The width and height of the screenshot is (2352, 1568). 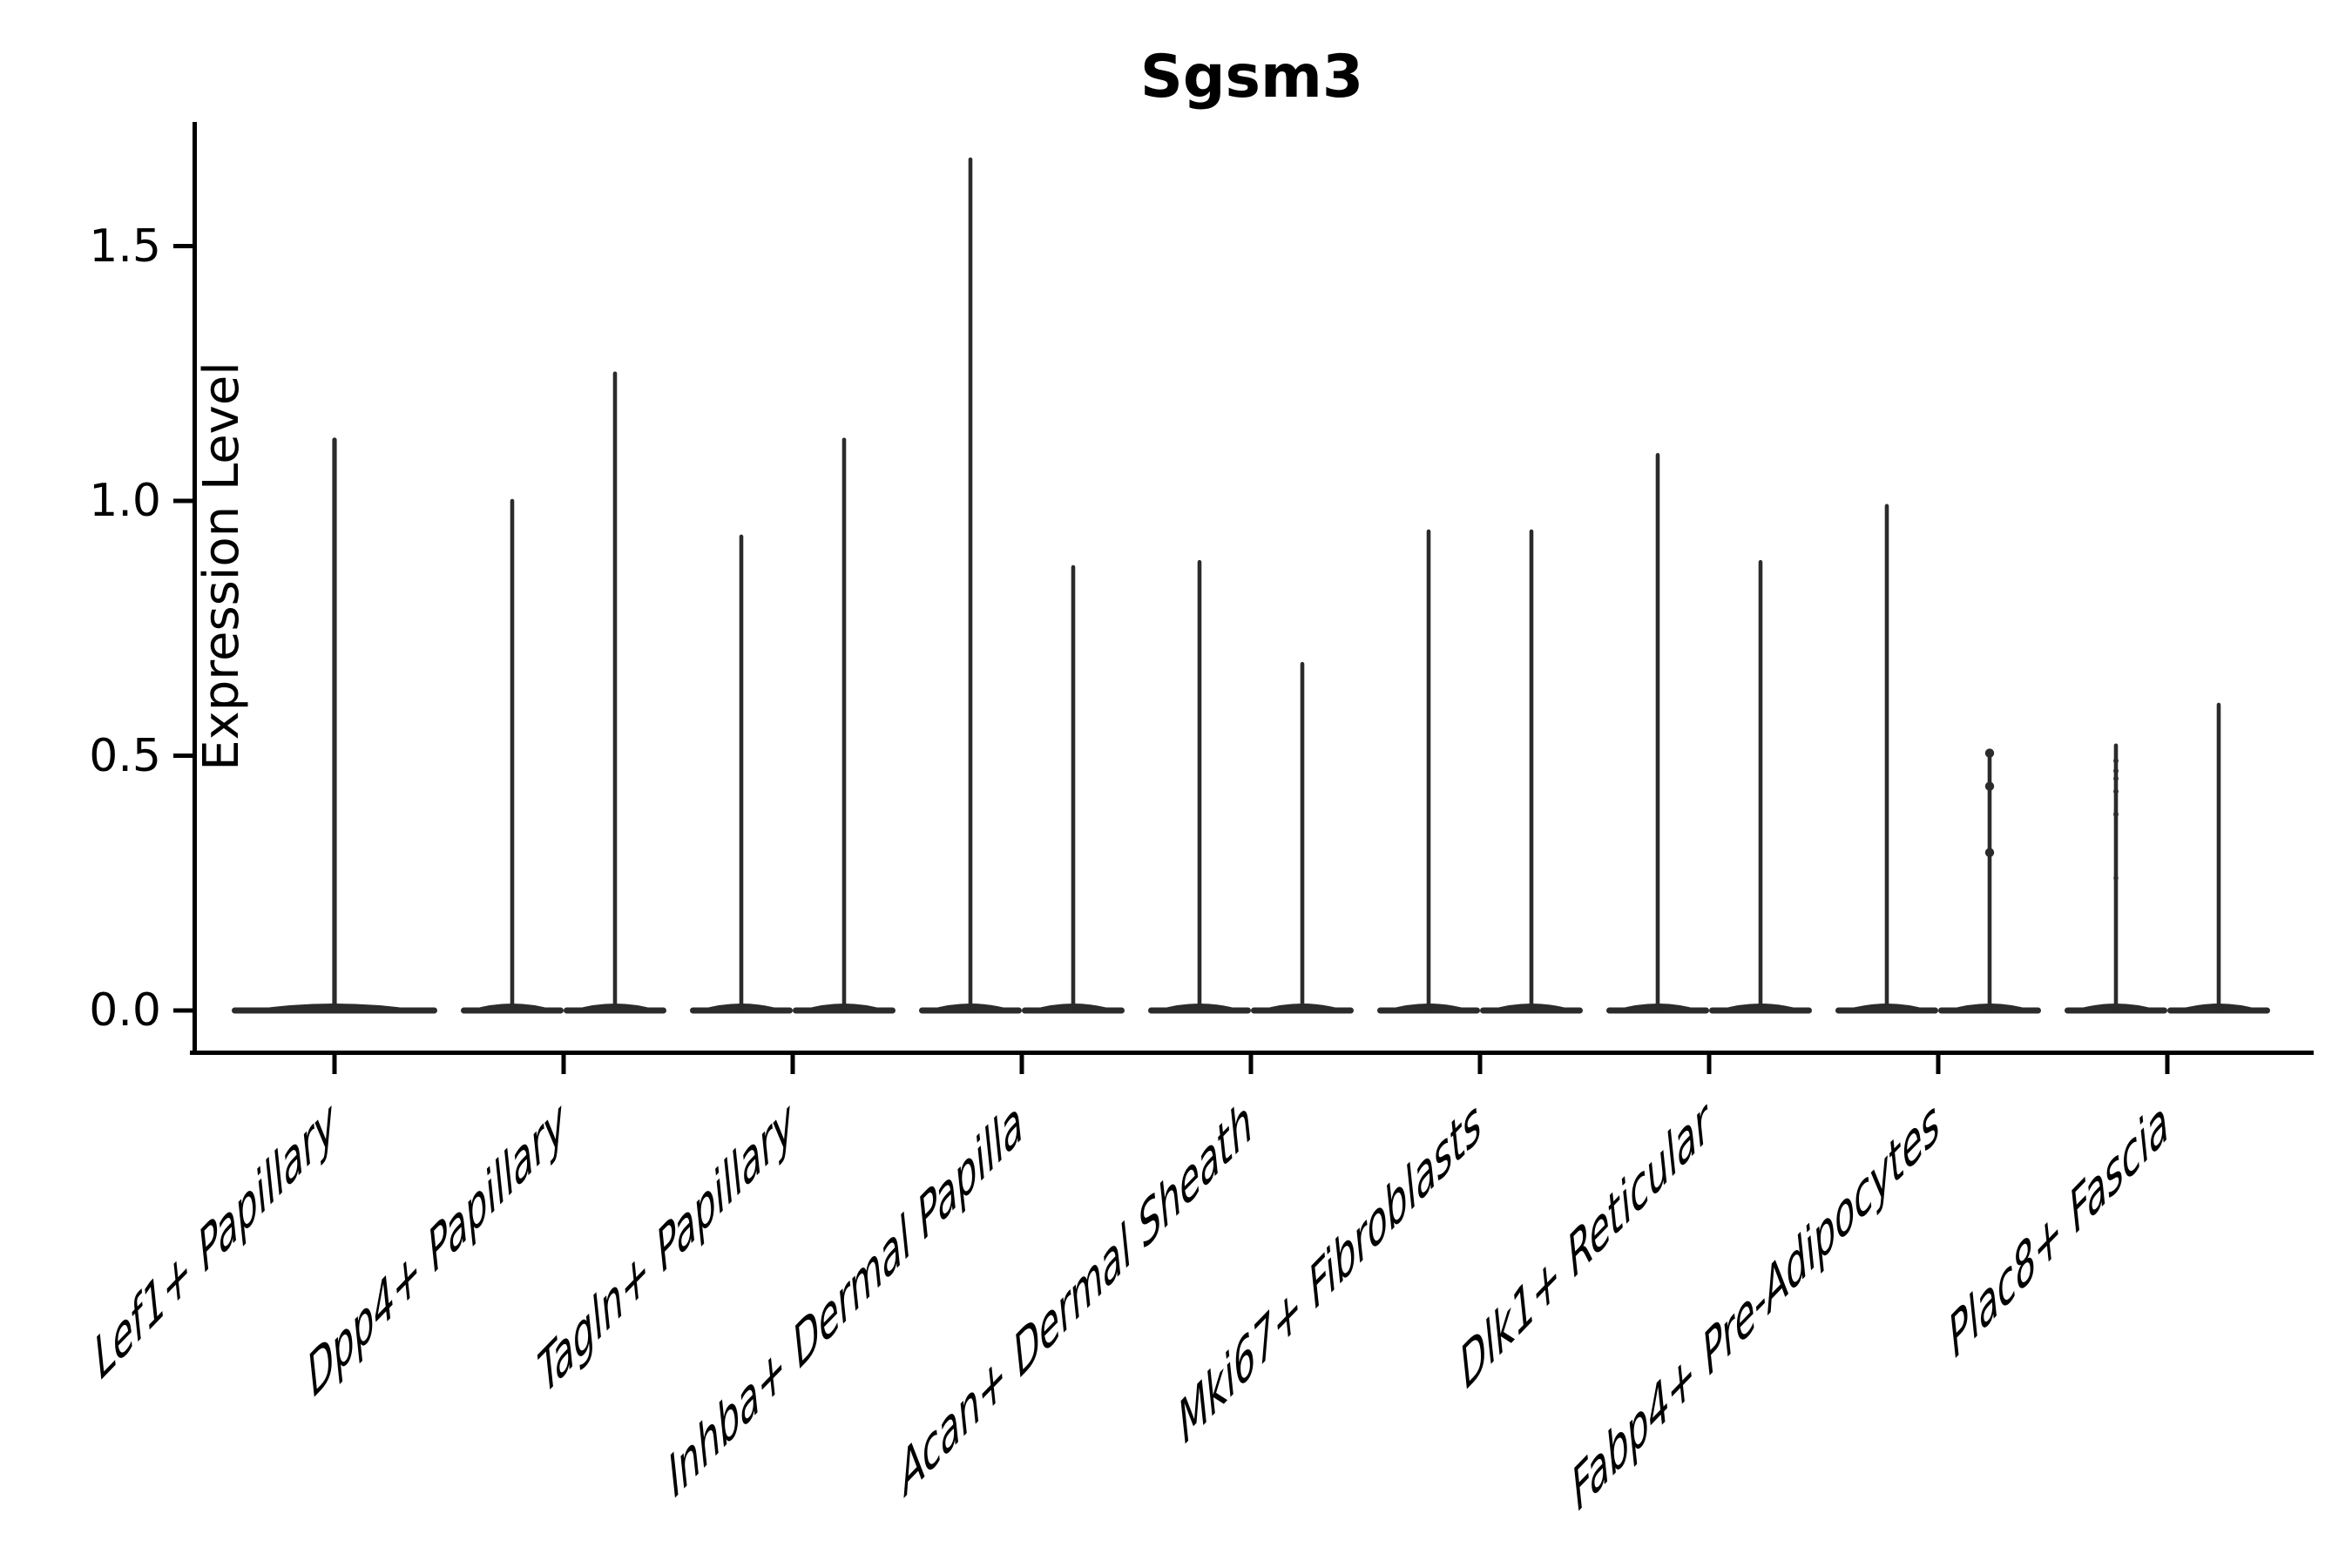 I want to click on y-tick-label: 0.0, so click(x=125, y=1011).